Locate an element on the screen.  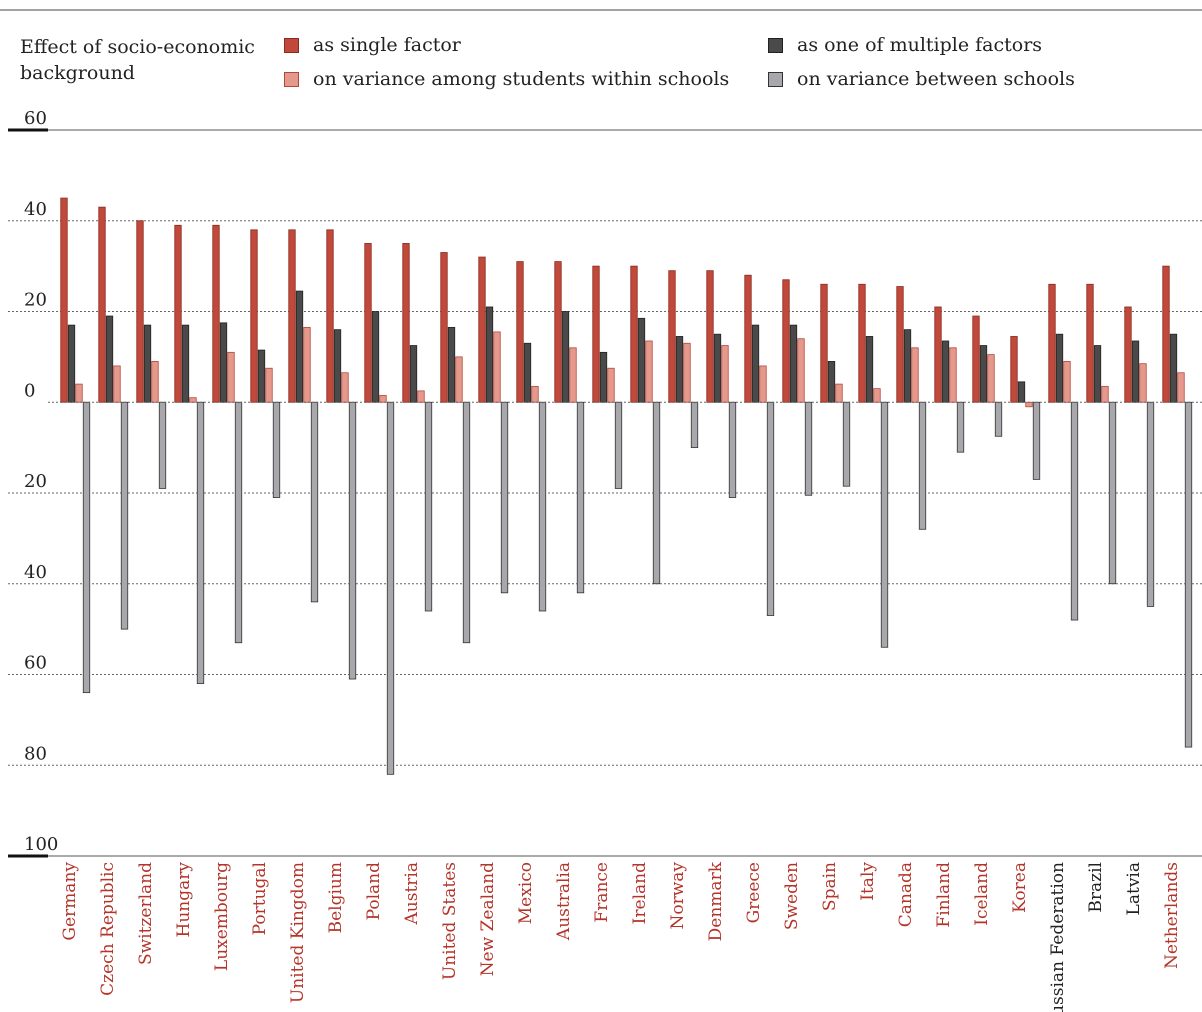
x-tick-label: Finland is located at coordinates (944, 895).